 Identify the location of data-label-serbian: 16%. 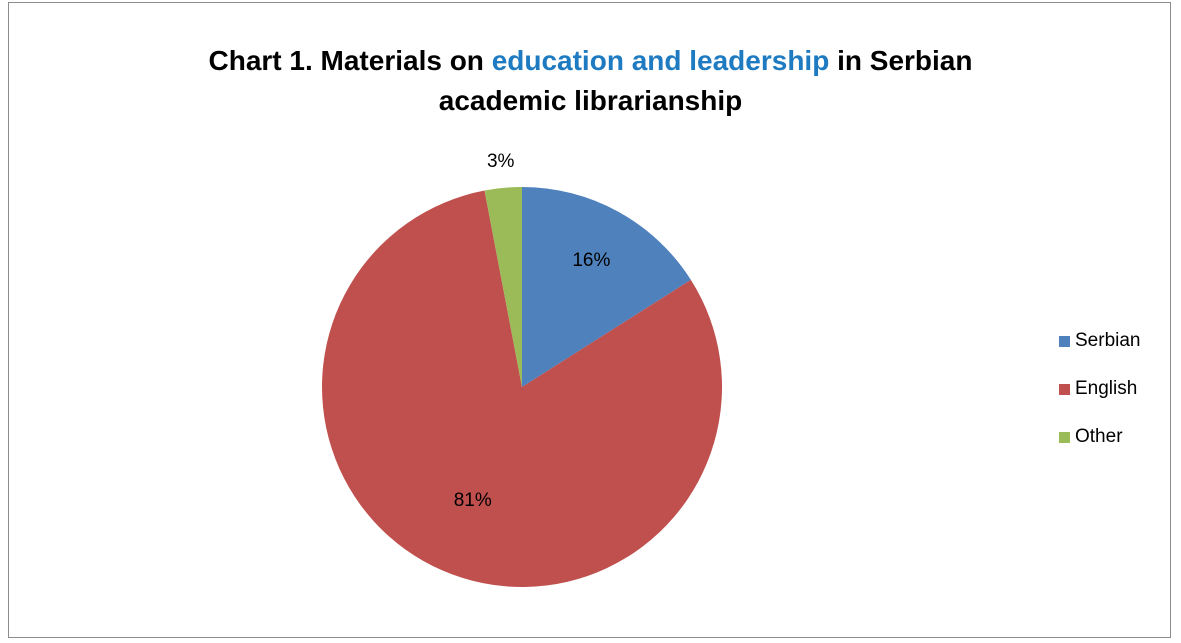
(591, 260).